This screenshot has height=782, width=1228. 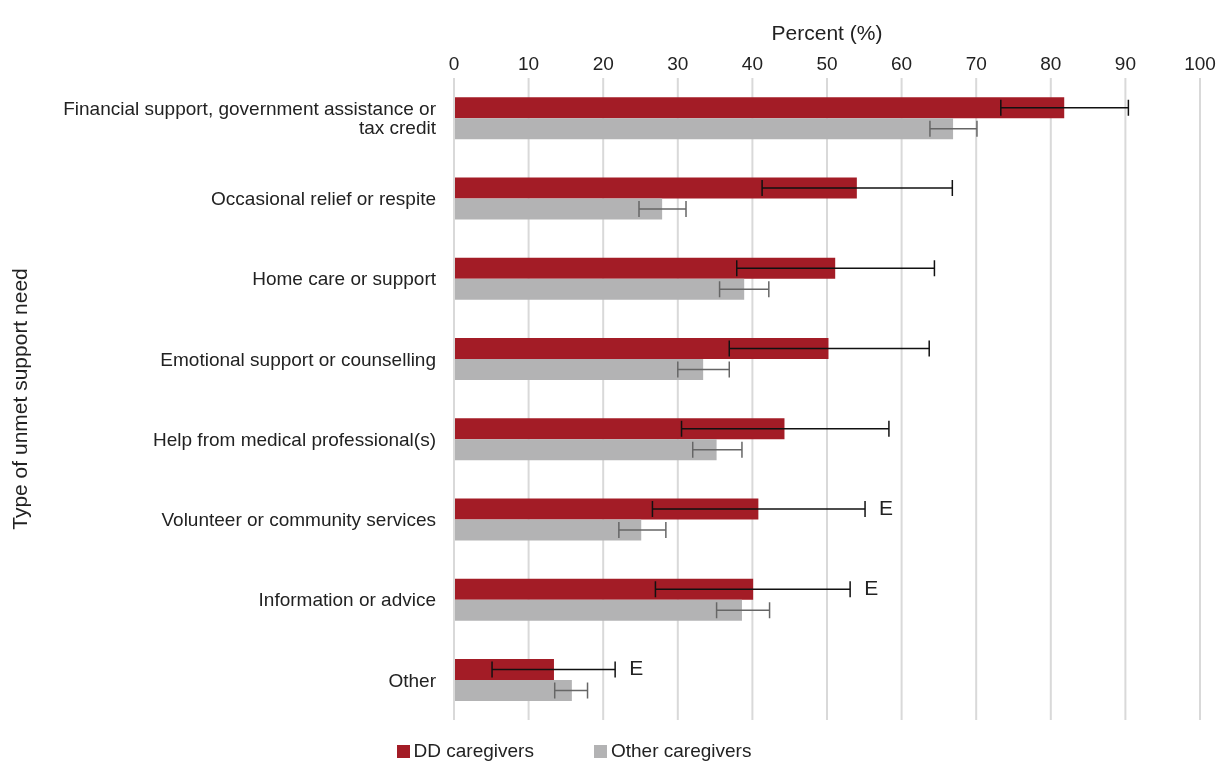 What do you see at coordinates (1200, 63) in the screenshot?
I see `x-tick-label: 100` at bounding box center [1200, 63].